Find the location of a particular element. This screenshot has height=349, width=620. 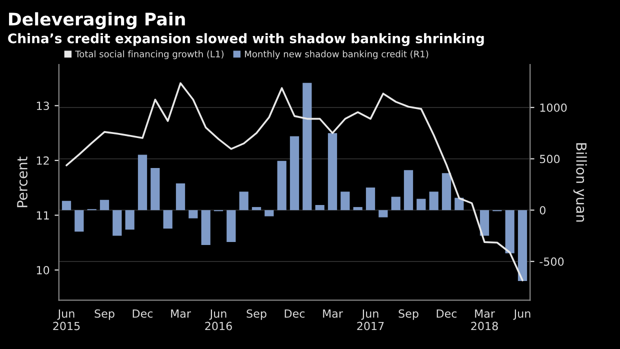

y2-tick-label: 0 is located at coordinates (543, 210).